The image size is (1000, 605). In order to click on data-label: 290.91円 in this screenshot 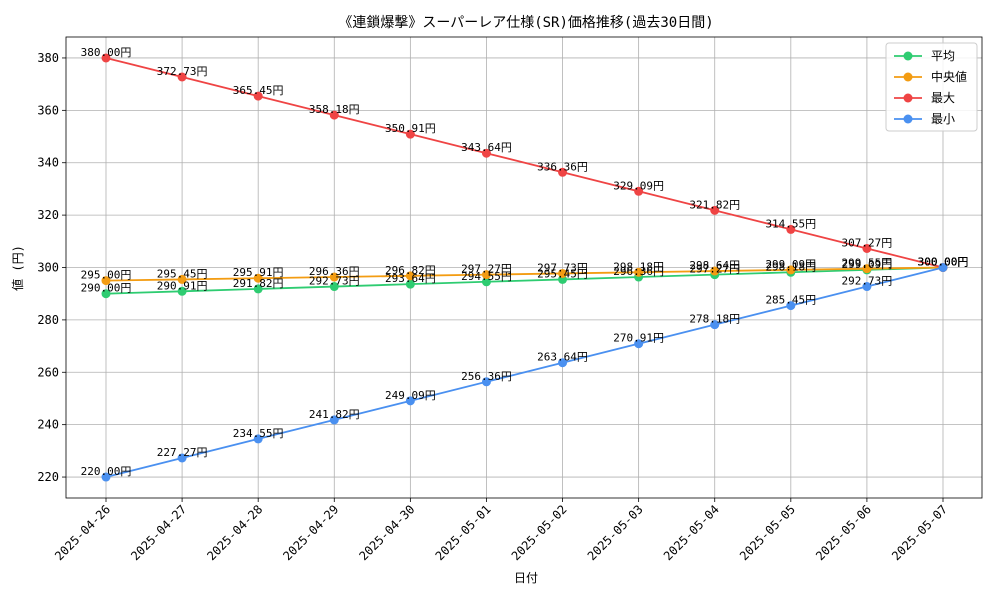, I will do `click(182, 285)`.